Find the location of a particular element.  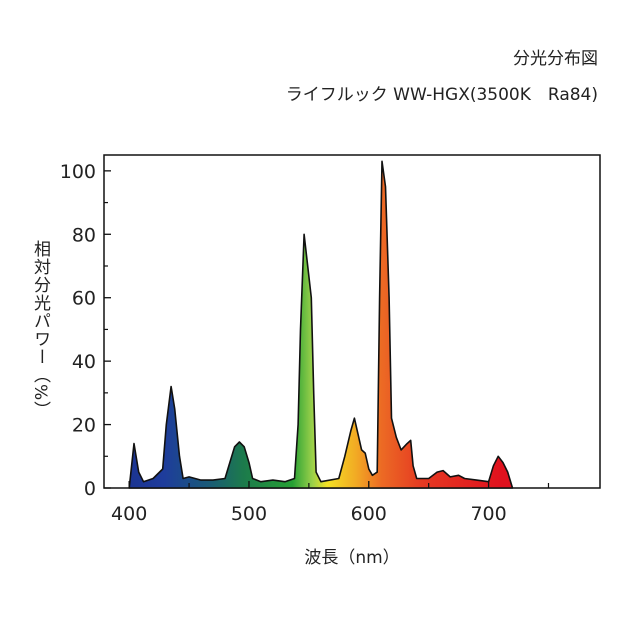

y-axis-label: 相対分光パワー（%） is located at coordinates (40, 329).